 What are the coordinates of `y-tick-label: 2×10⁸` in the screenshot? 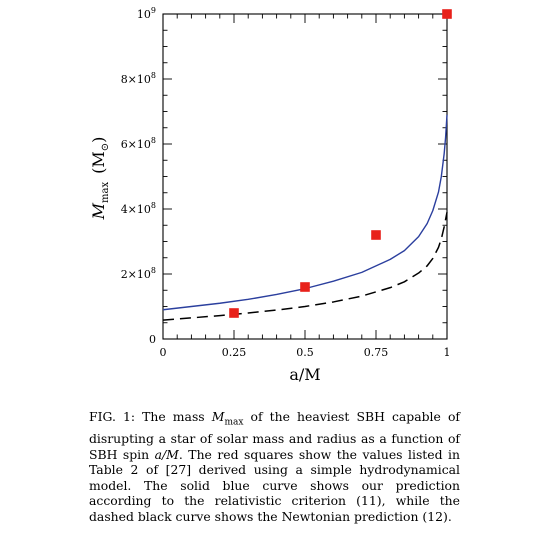 It's located at (138, 273).